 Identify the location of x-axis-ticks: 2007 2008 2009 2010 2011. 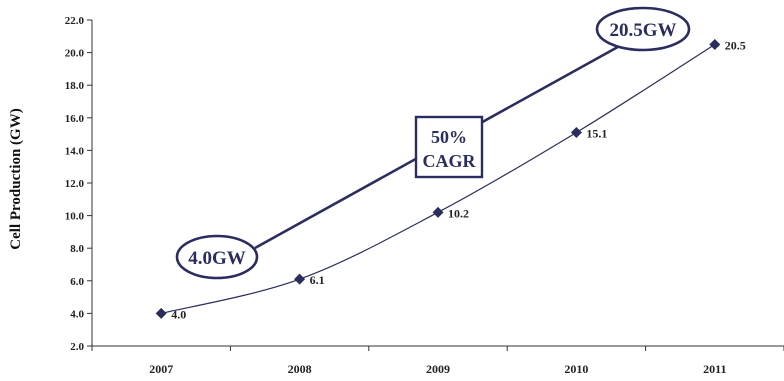
(437, 361).